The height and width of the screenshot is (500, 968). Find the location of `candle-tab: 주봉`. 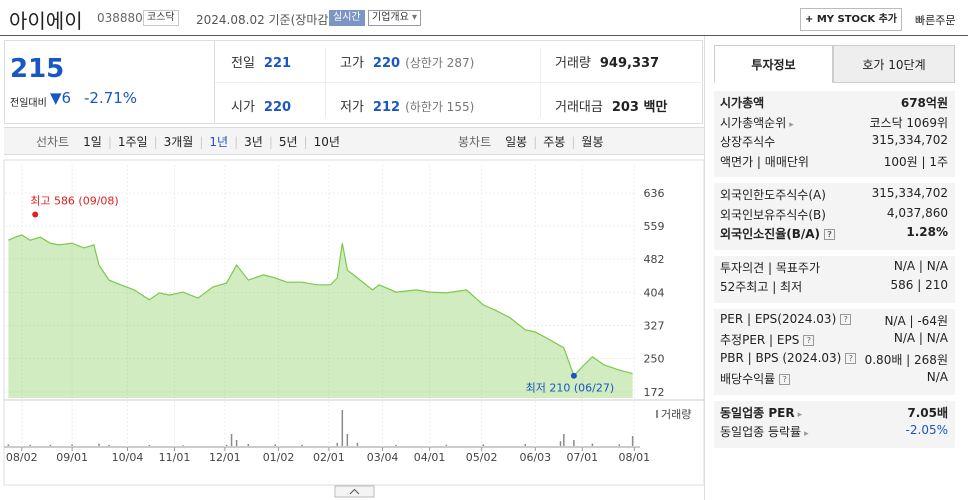

candle-tab: 주봉 is located at coordinates (554, 142).